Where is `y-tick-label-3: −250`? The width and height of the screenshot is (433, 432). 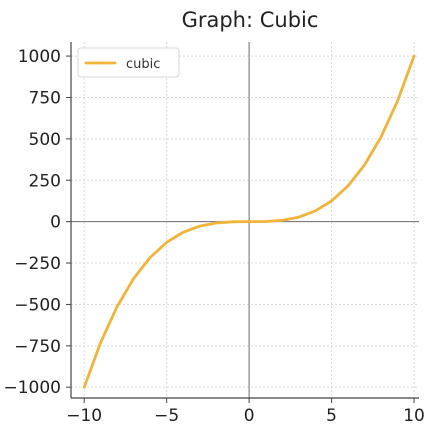
y-tick-label-3: −250 is located at coordinates (37, 264).